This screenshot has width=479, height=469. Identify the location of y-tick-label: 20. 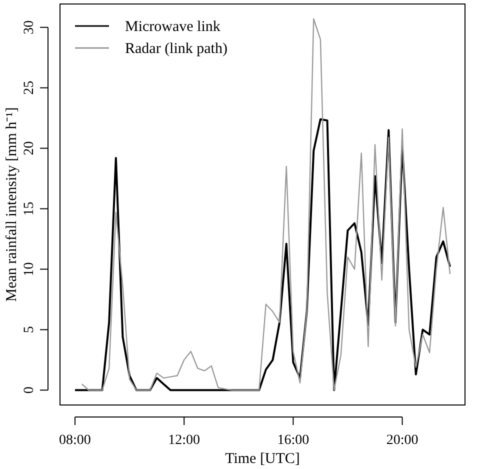
(29, 148).